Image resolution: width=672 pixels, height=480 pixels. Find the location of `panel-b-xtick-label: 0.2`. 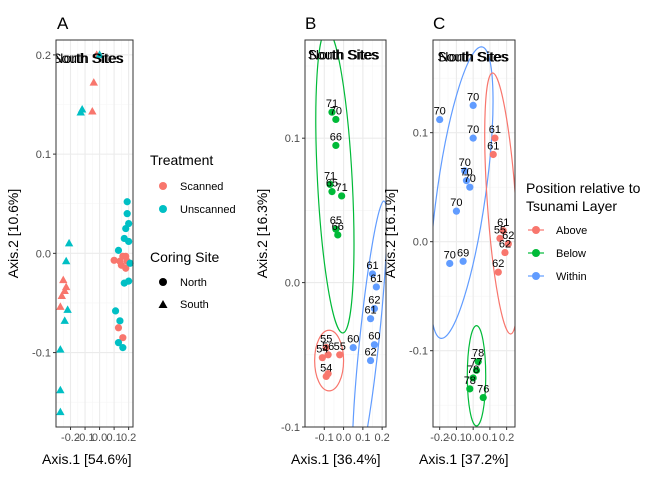

panel-b-xtick-label: 0.2 is located at coordinates (381, 438).